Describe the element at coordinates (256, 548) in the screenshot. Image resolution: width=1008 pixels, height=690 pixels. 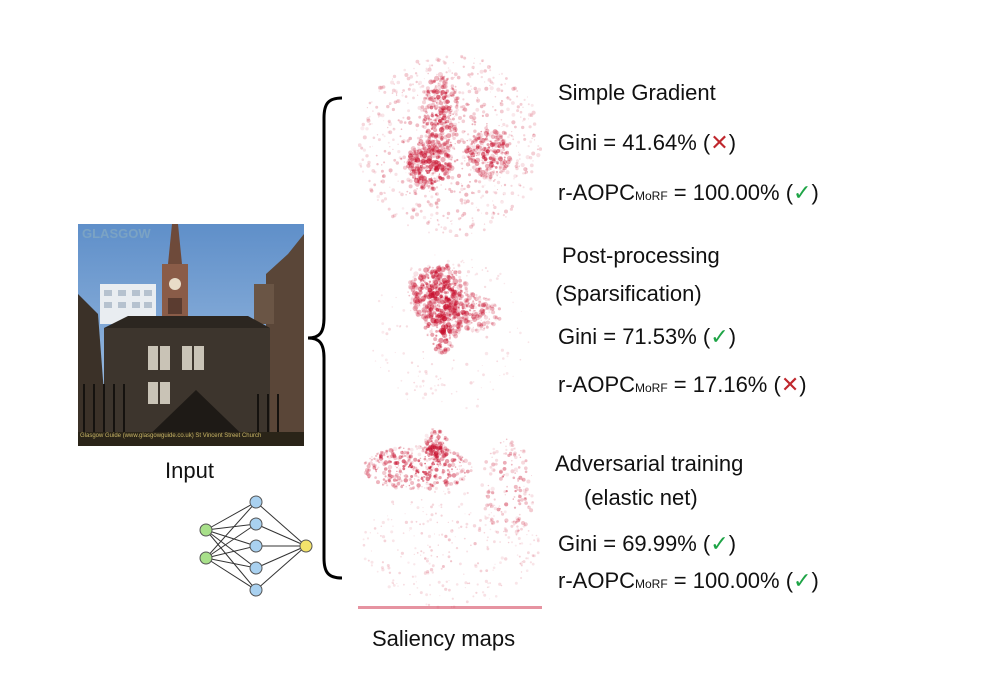
I see `neural-network-icon` at that location.